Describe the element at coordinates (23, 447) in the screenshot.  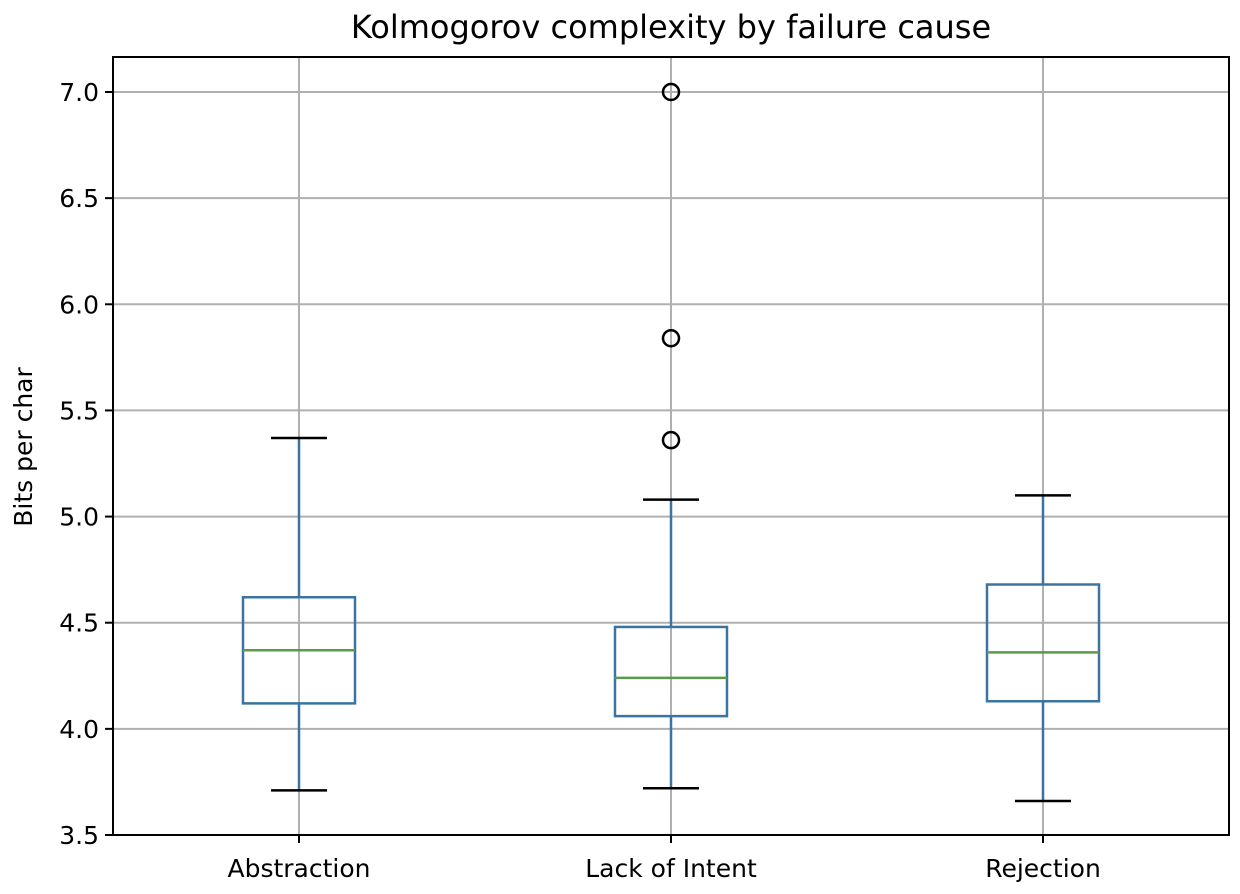
I see `y-axis-label: Bits per char` at that location.